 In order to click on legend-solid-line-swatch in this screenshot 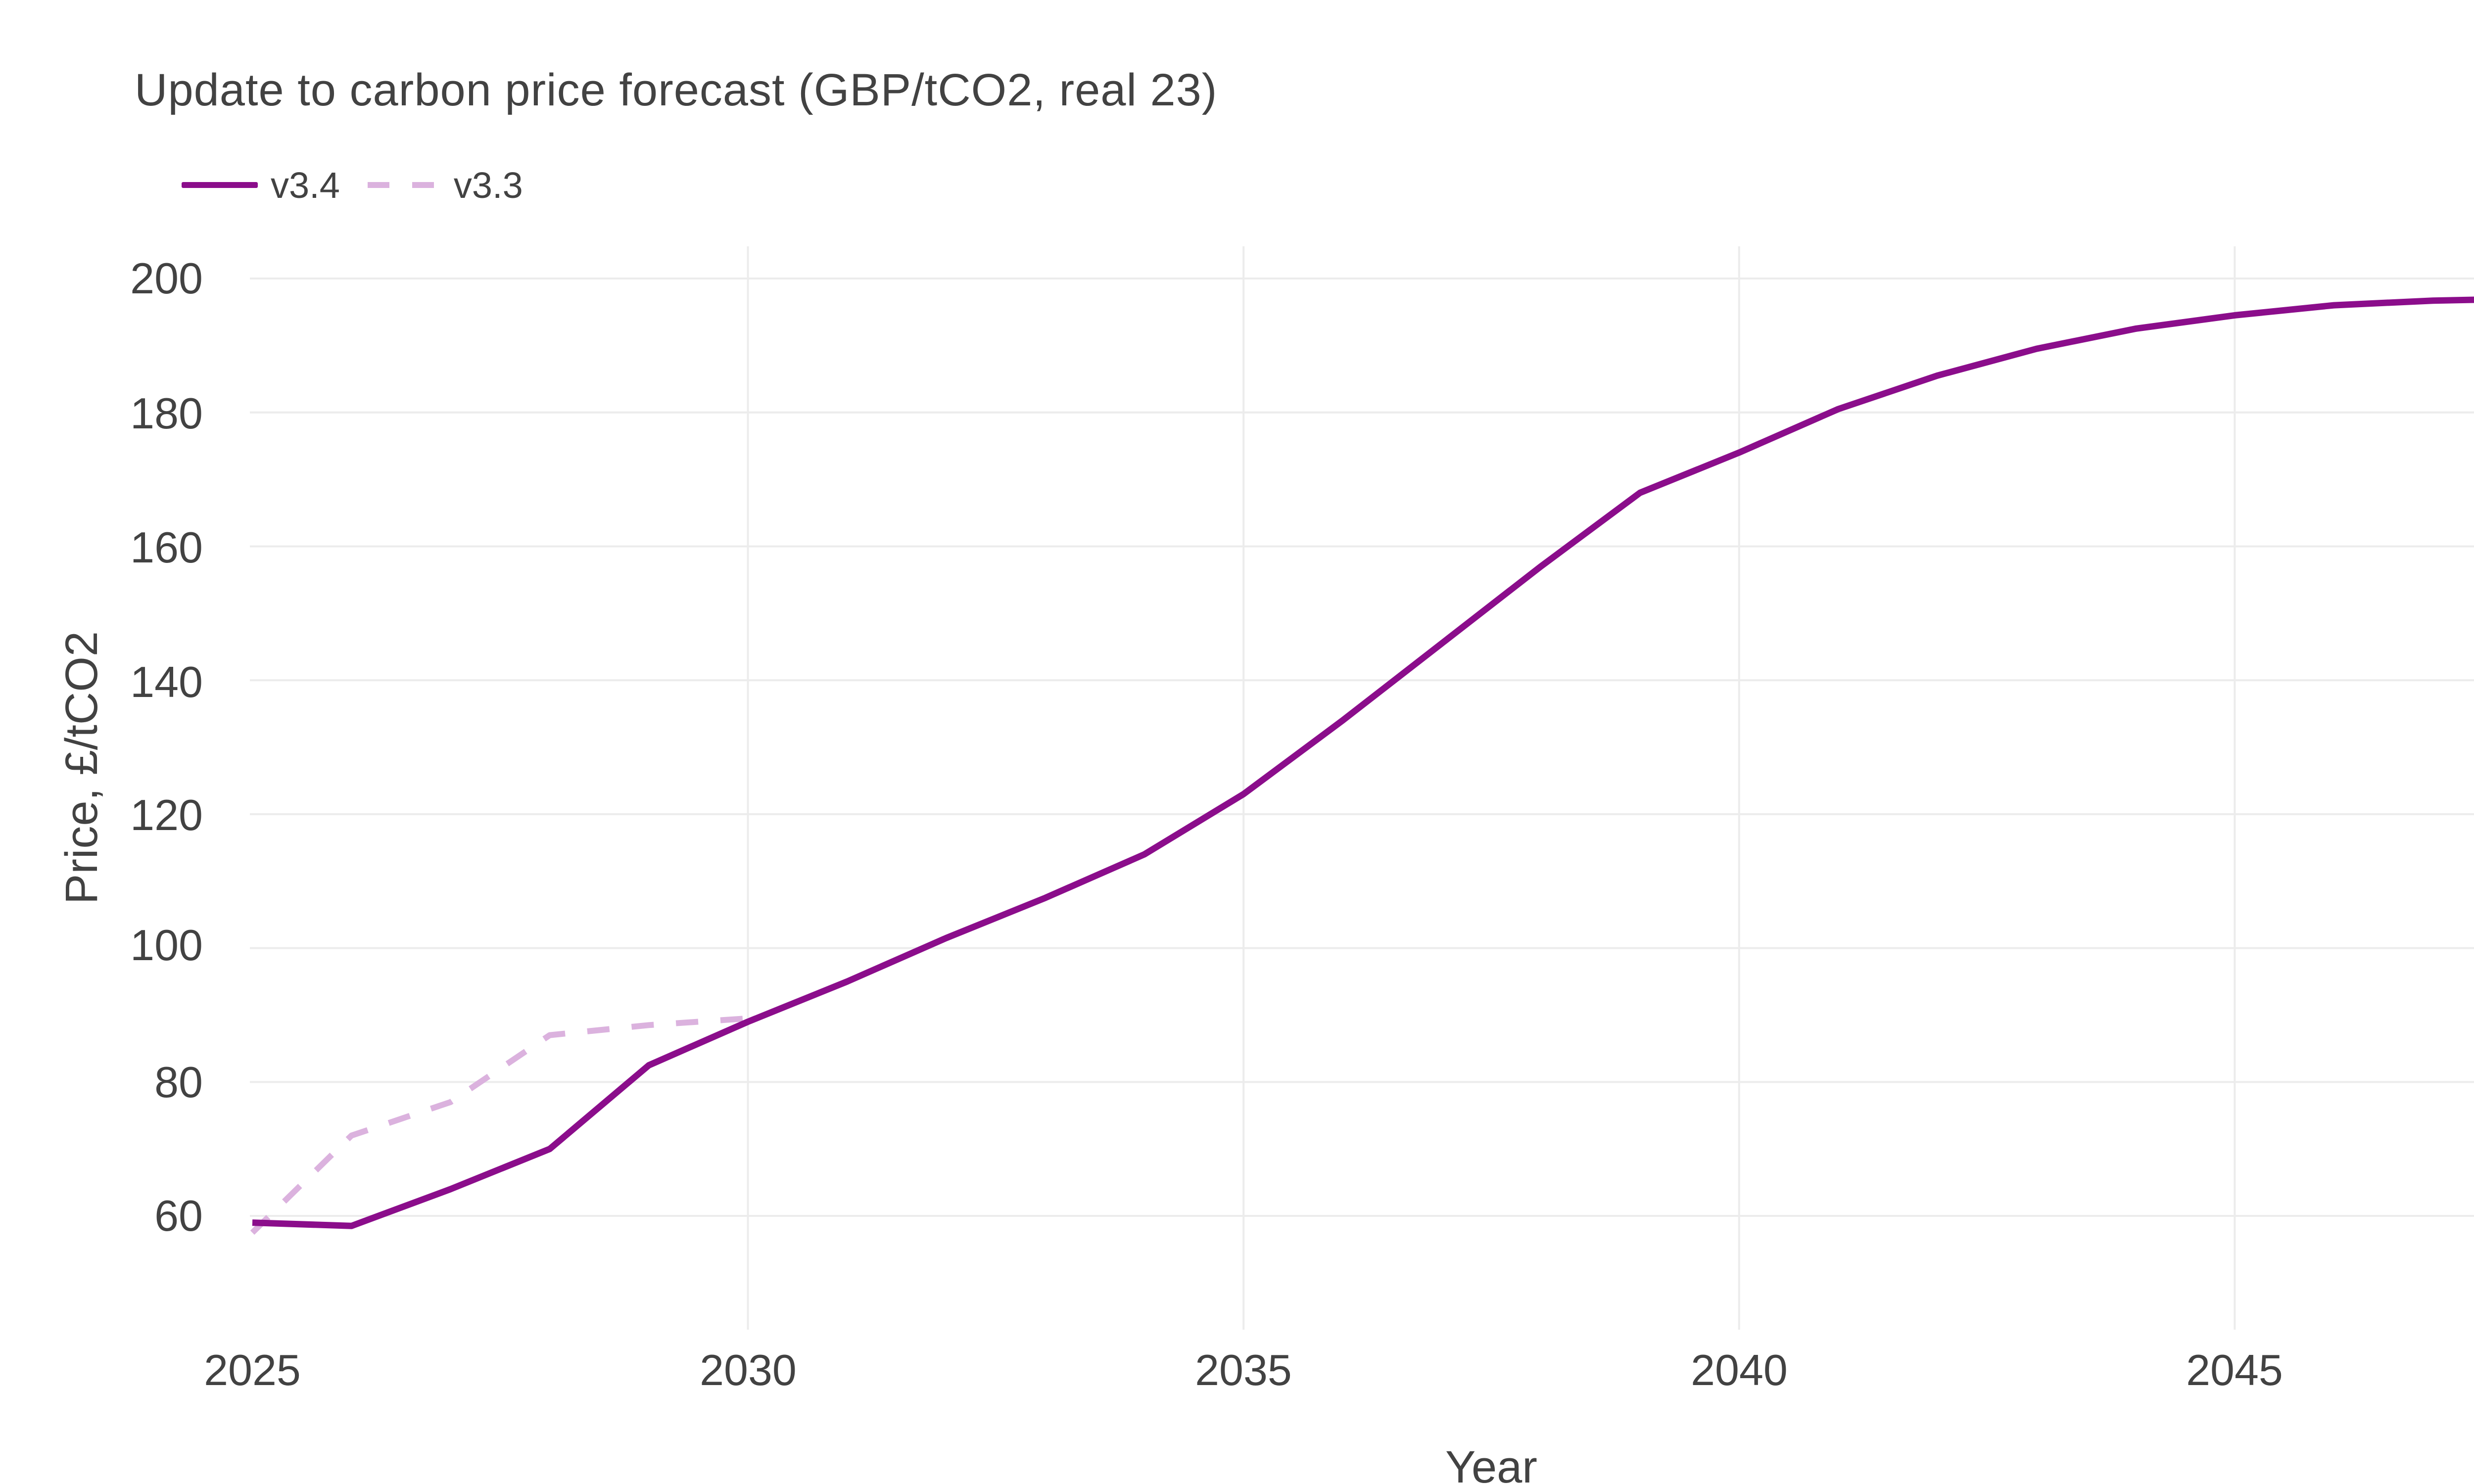, I will do `click(220, 185)`.